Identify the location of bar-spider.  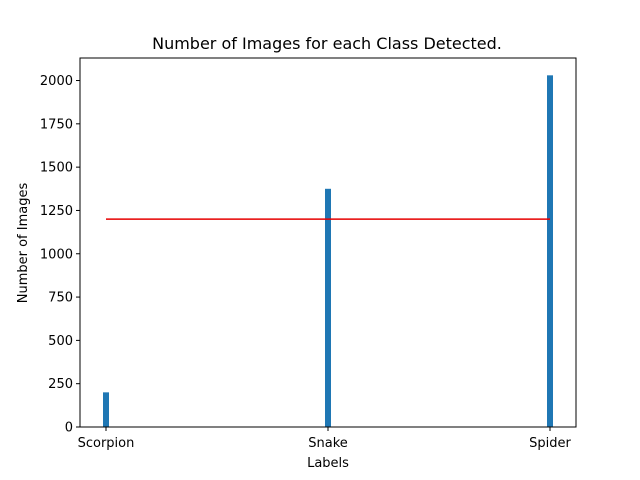
(550, 251).